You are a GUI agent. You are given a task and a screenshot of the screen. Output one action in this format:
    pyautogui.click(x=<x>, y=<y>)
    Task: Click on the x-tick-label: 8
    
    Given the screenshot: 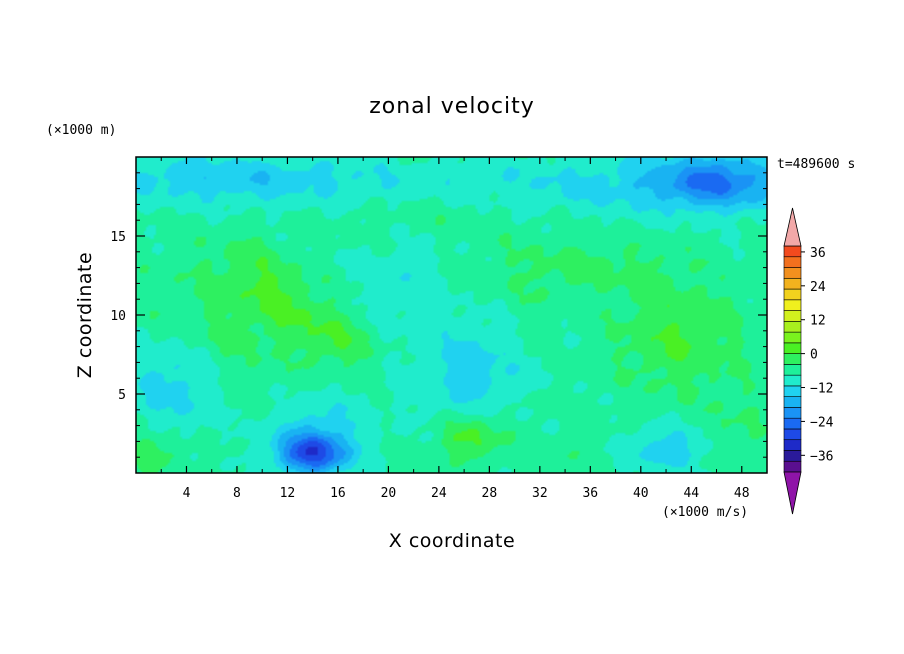 What is the action you would take?
    pyautogui.click(x=237, y=493)
    